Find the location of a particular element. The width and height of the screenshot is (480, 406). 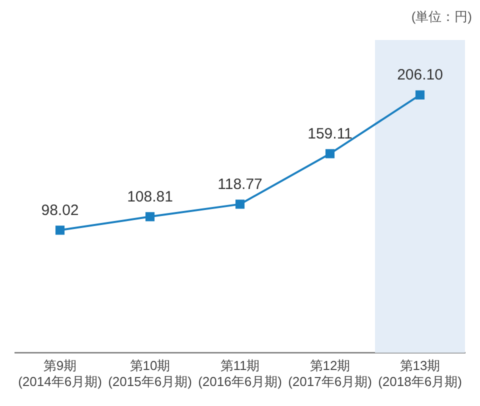

data-label: 108.81 is located at coordinates (150, 197).